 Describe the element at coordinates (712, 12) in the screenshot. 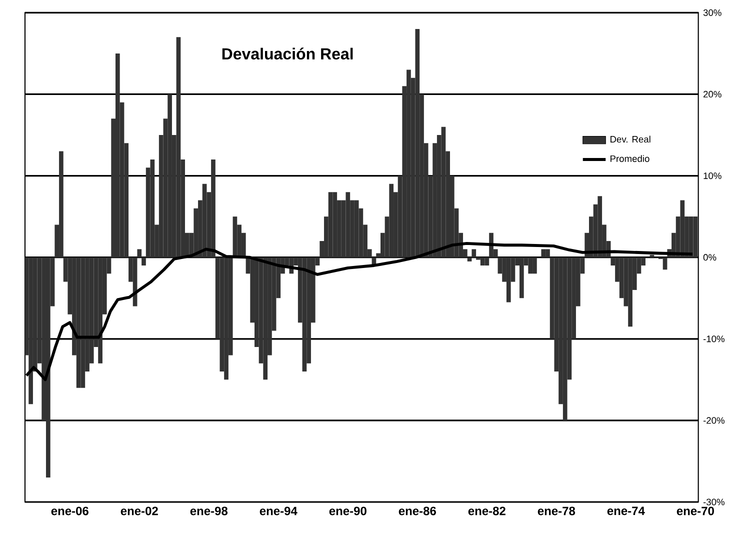

I see `y-tick-label: 30%` at that location.